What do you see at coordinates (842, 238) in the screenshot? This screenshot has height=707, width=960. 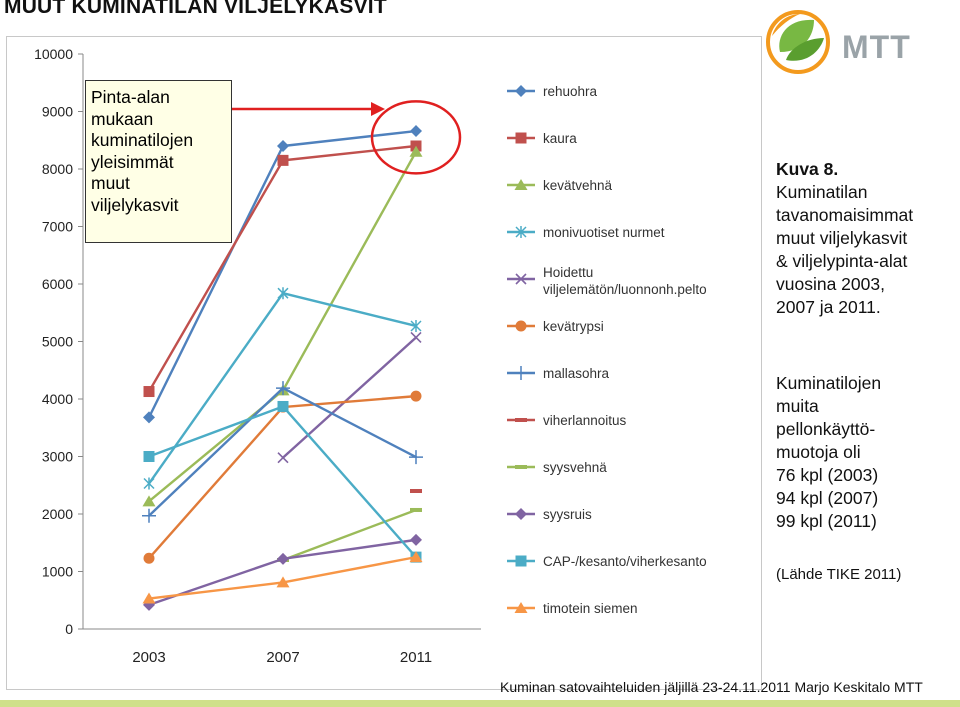 I see `caption-line: muut viljelykasvit` at bounding box center [842, 238].